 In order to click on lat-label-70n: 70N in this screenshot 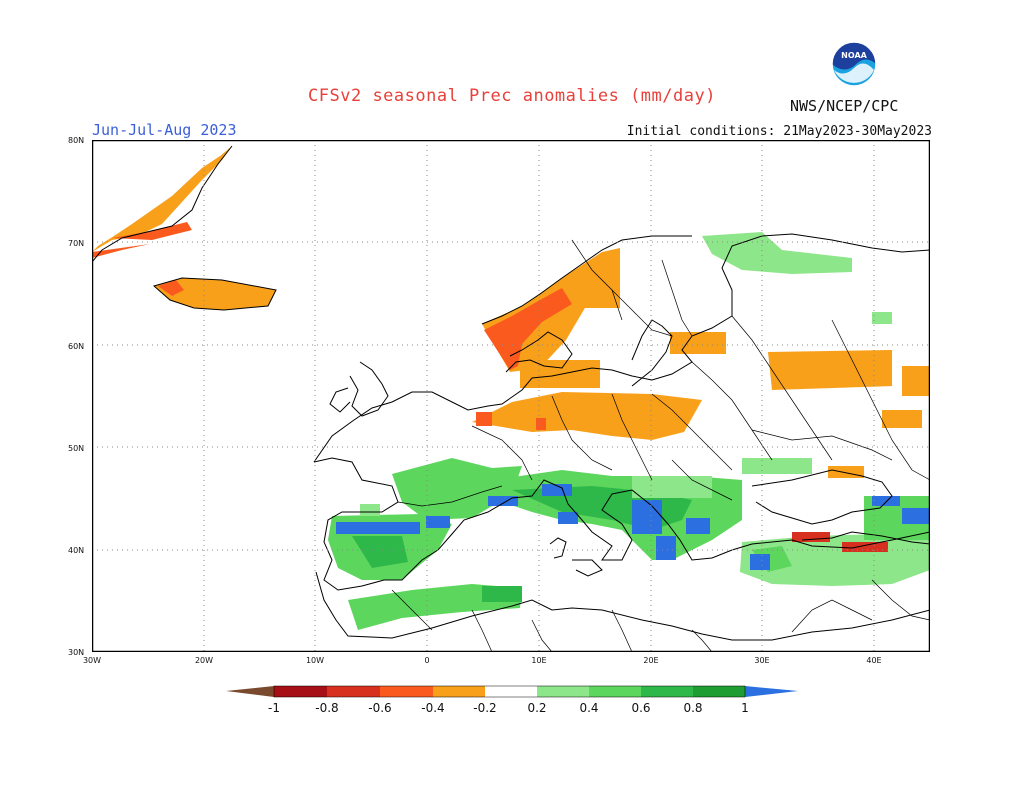, I will do `click(76, 243)`.